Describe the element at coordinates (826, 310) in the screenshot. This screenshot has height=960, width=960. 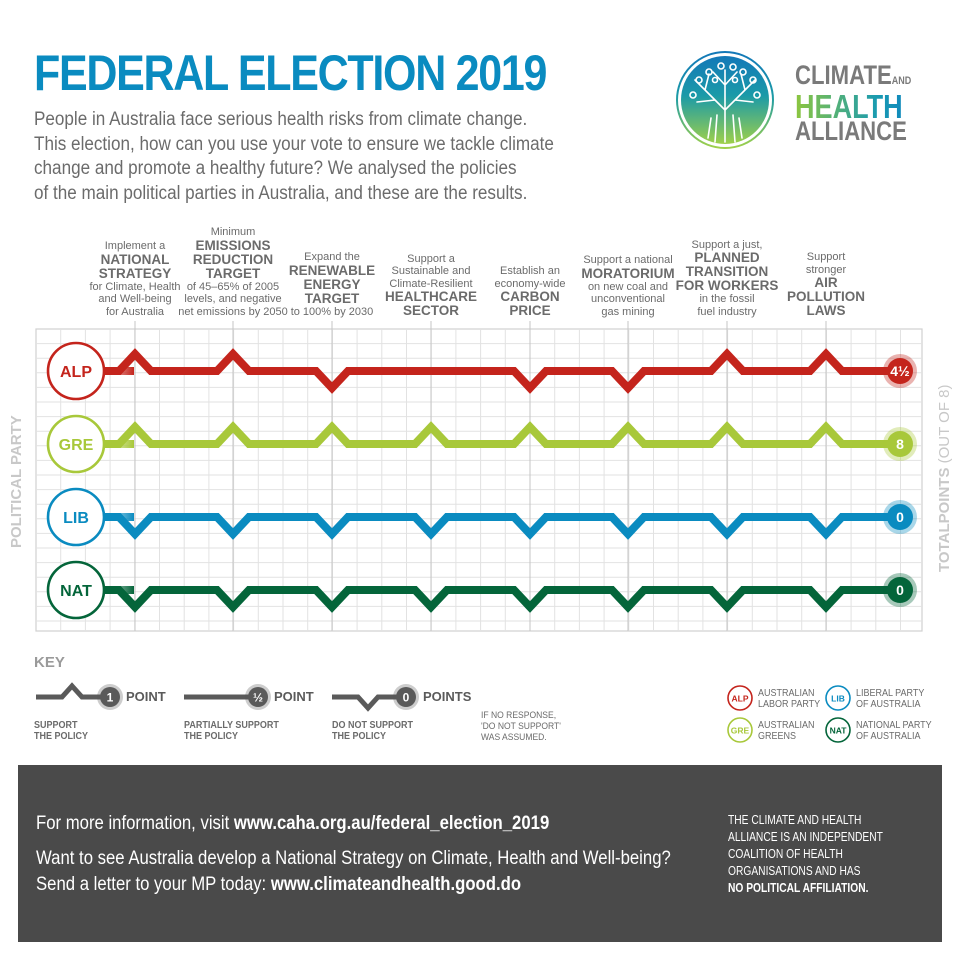
I see `policy-title: LAWS` at that location.